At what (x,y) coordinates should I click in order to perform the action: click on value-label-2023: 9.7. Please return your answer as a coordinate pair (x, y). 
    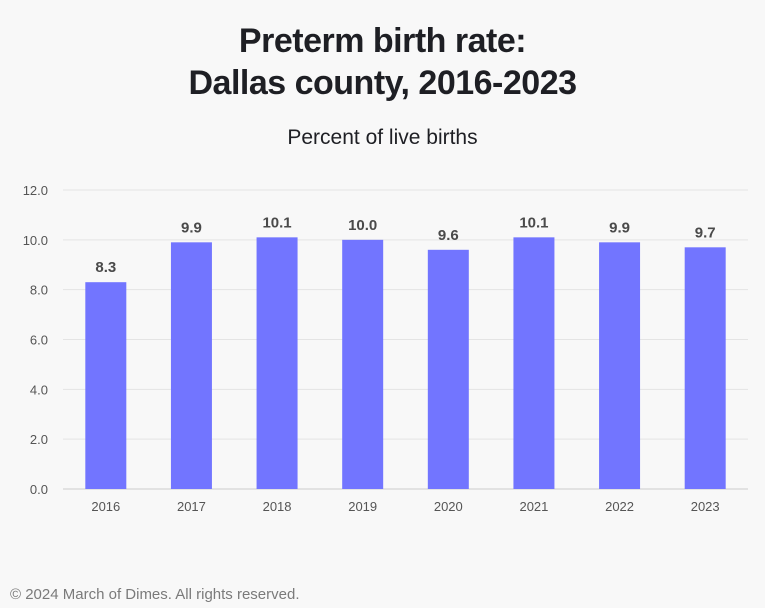
    Looking at the image, I should click on (705, 232).